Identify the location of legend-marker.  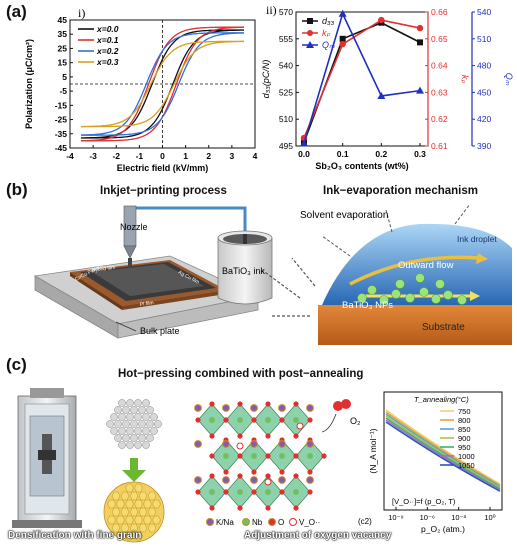
(310, 21).